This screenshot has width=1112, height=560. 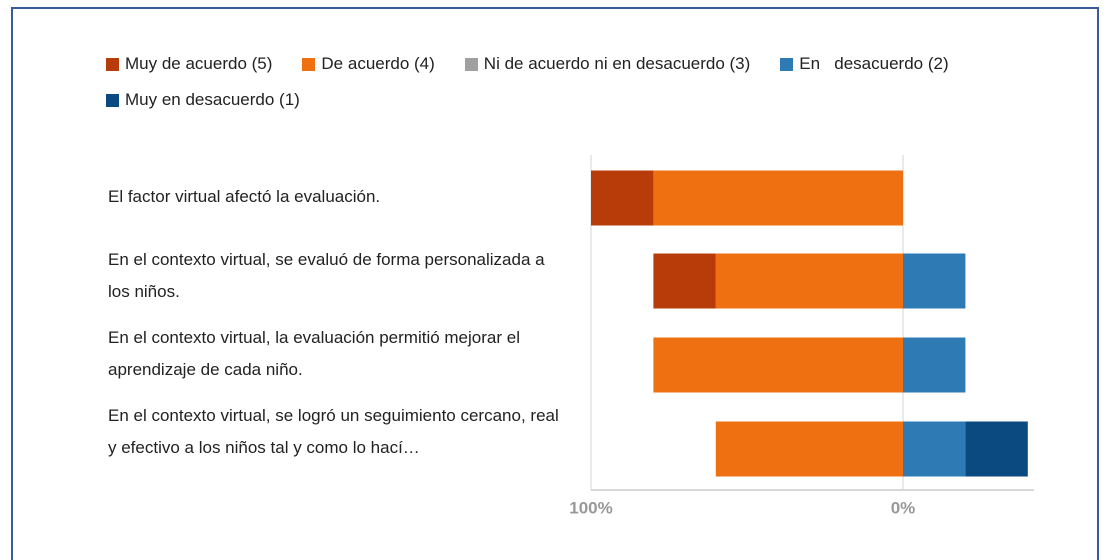 I want to click on legend-item: En desacuerdo (2), so click(x=864, y=64).